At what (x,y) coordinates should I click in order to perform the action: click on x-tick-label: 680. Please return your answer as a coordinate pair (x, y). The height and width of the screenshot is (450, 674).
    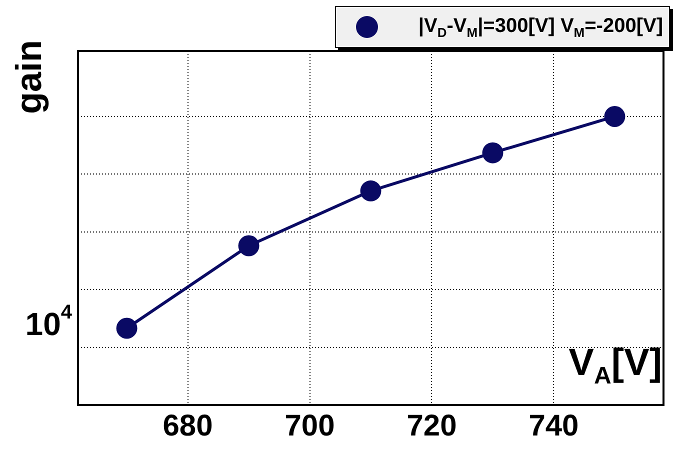
    Looking at the image, I should click on (187, 425).